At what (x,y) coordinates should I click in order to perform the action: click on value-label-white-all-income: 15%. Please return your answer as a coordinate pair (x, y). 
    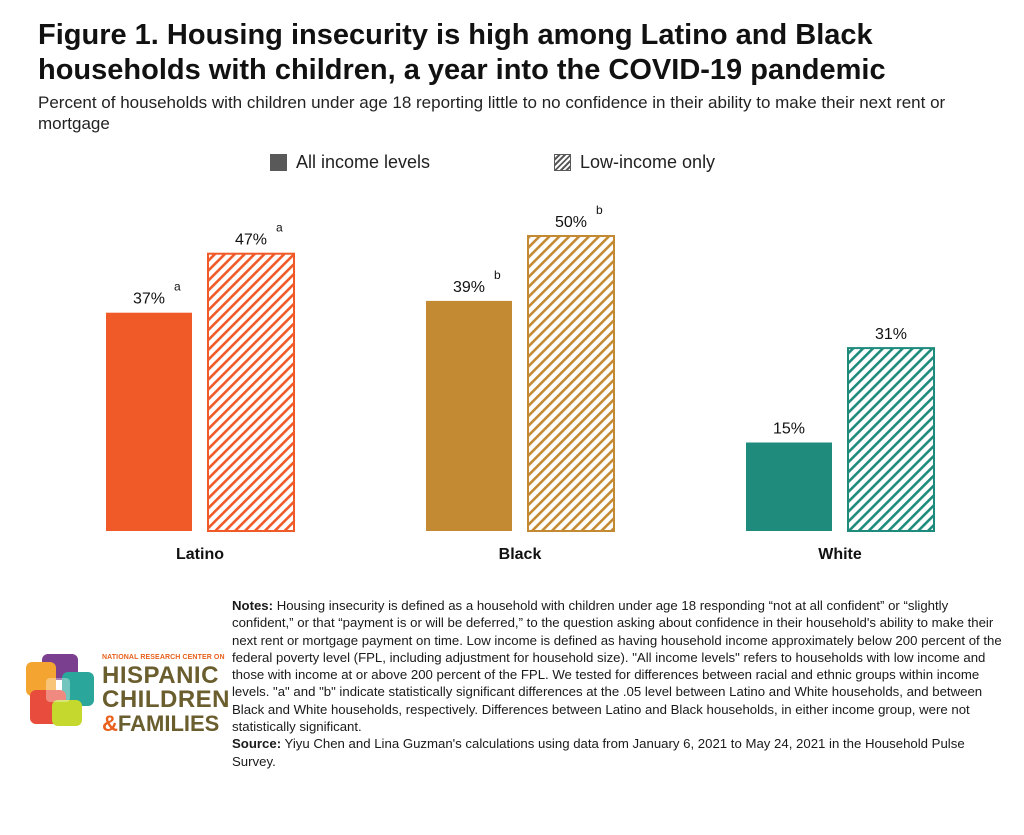
    Looking at the image, I should click on (789, 429).